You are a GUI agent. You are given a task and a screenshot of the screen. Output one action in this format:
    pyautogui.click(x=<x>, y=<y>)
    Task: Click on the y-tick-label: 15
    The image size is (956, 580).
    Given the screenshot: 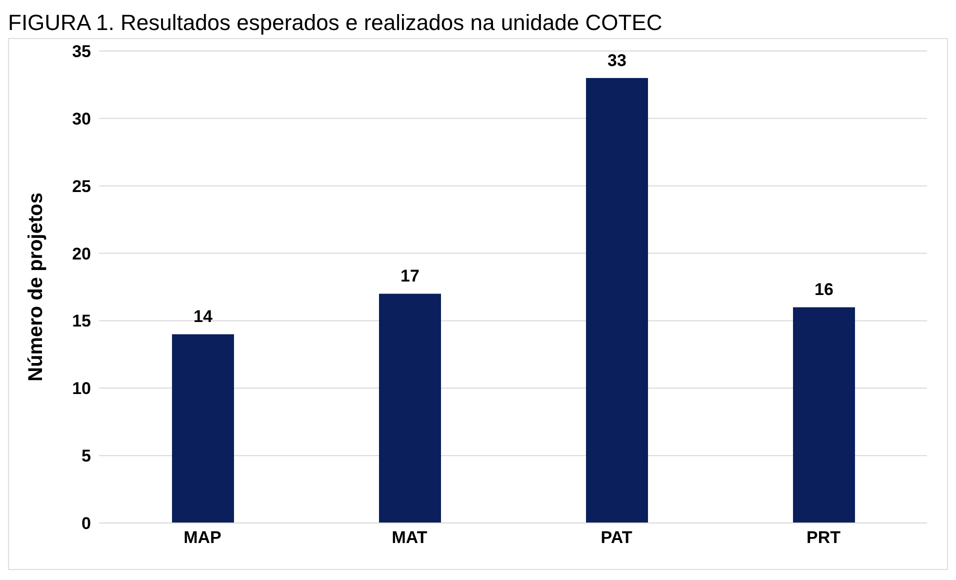 What is the action you would take?
    pyautogui.click(x=81, y=321)
    